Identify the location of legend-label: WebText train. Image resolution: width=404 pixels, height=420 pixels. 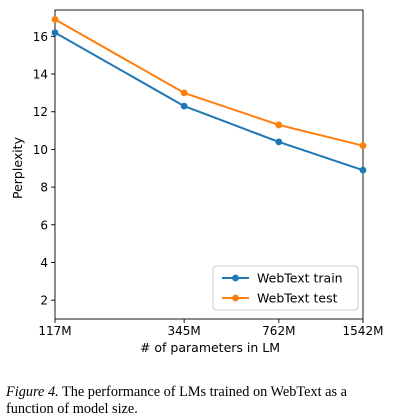
(300, 278).